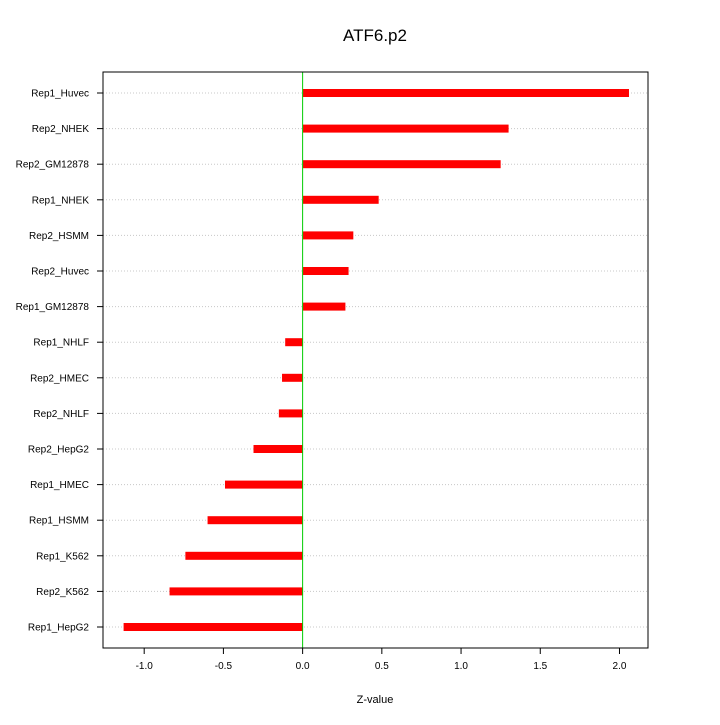 The width and height of the screenshot is (720, 725). Describe the element at coordinates (224, 666) in the screenshot. I see `x-tick-label: -0.5` at that location.